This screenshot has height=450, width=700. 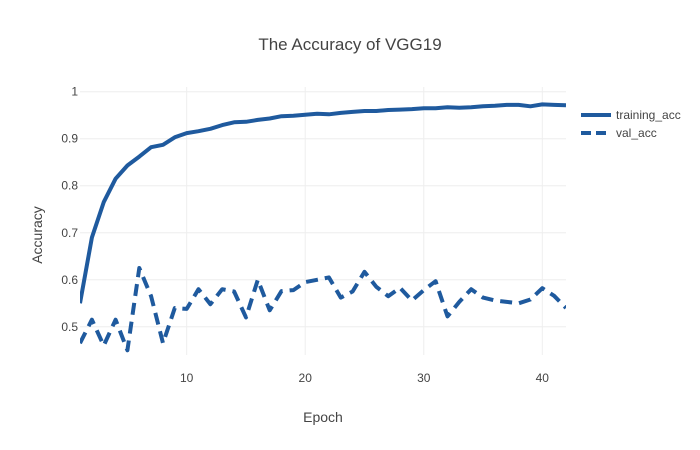 What do you see at coordinates (37, 235) in the screenshot?
I see `y-axis-title: Accuracy` at bounding box center [37, 235].